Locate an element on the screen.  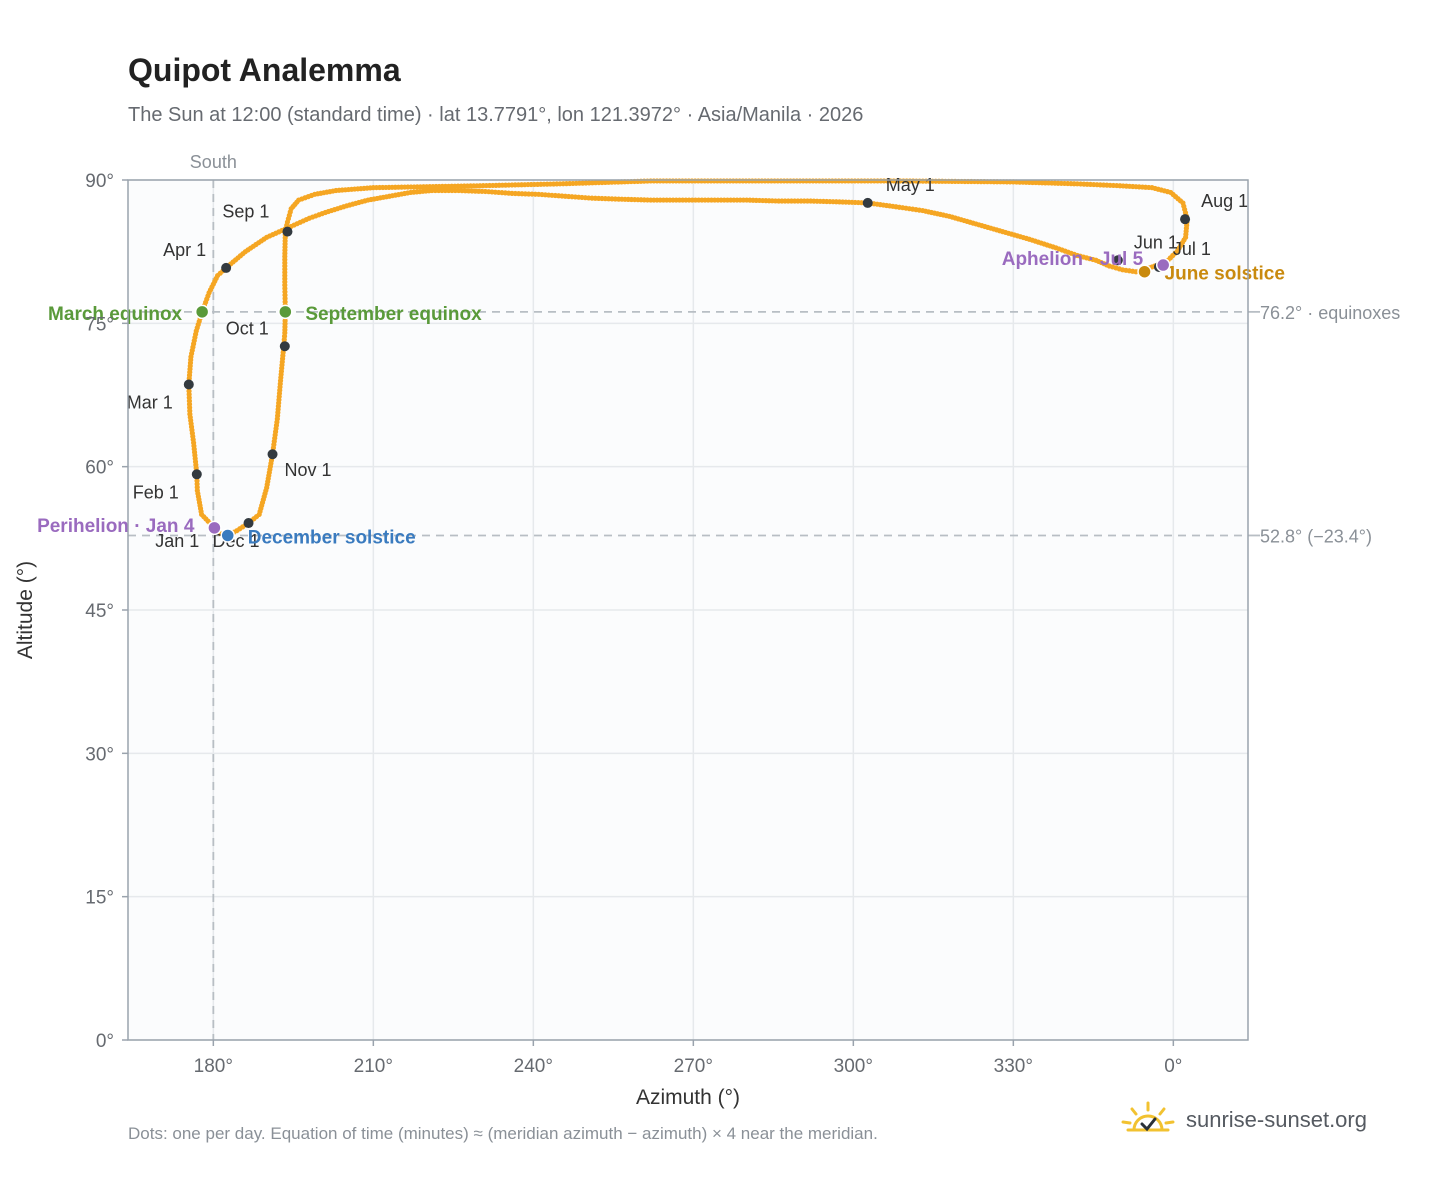
x-axis-title: Azimuth (°) is located at coordinates (688, 1097).